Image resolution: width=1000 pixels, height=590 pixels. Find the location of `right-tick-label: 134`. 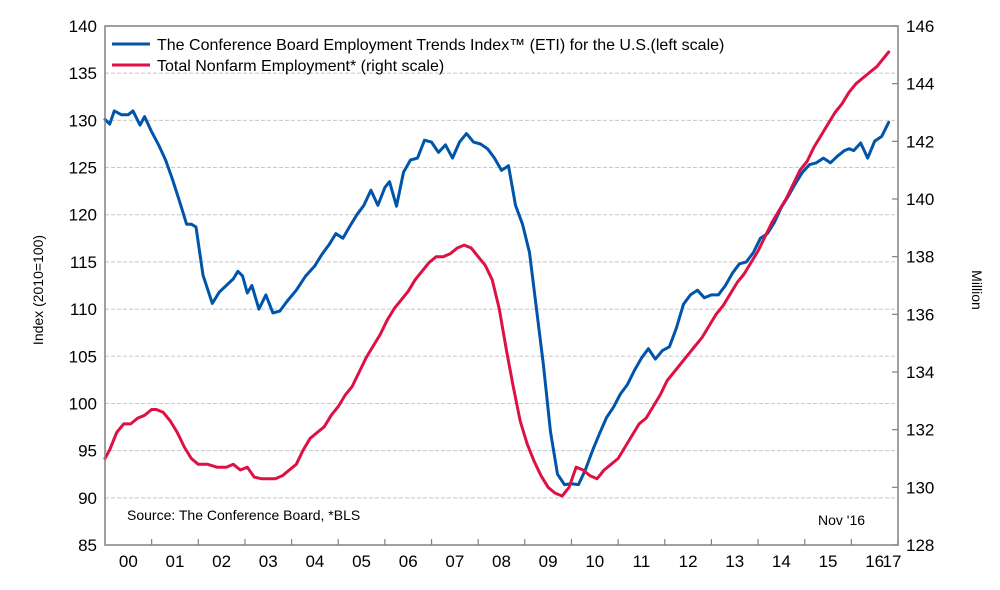

right-tick-label: 134 is located at coordinates (920, 372).